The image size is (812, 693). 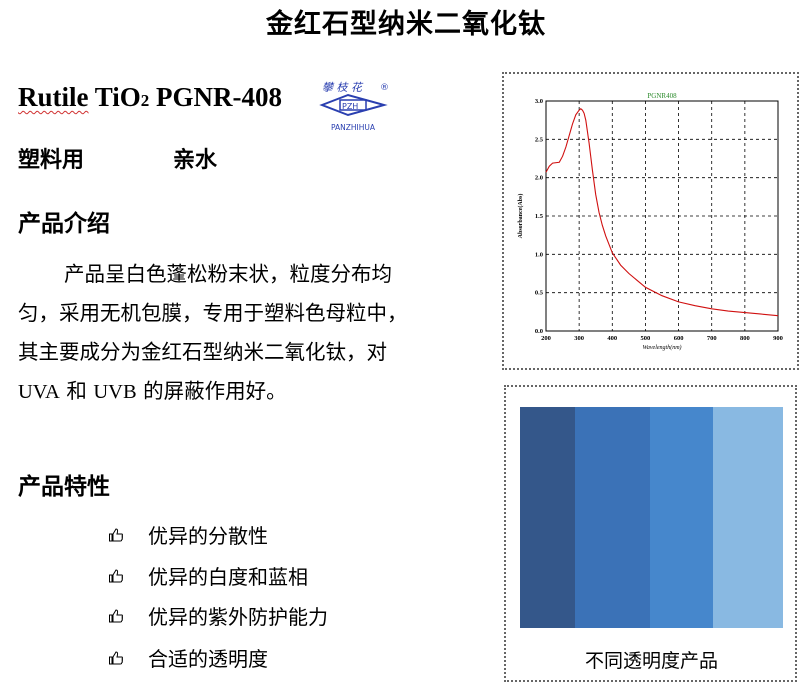 I want to click on y-tick-label: 1.5, so click(x=539, y=216).